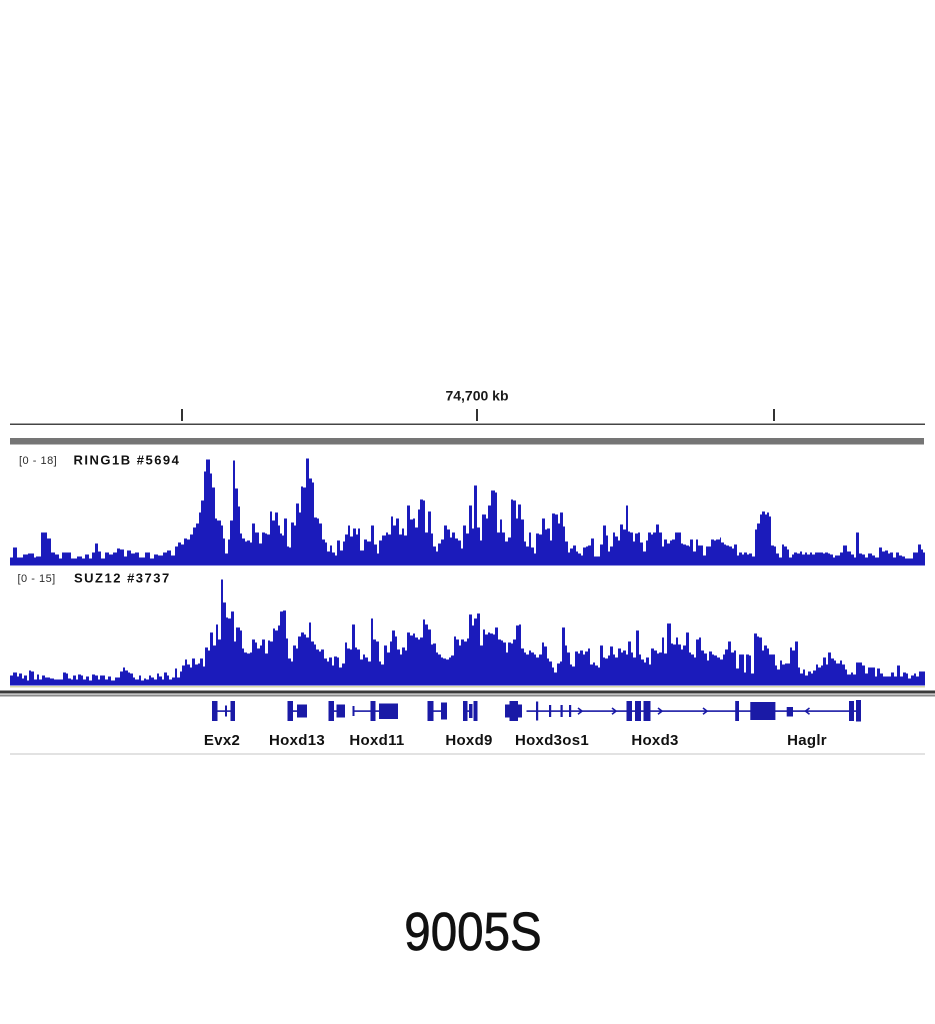 The image size is (935, 1024). What do you see at coordinates (122, 578) in the screenshot?
I see `svg-text: SUZ12 #3737` at bounding box center [122, 578].